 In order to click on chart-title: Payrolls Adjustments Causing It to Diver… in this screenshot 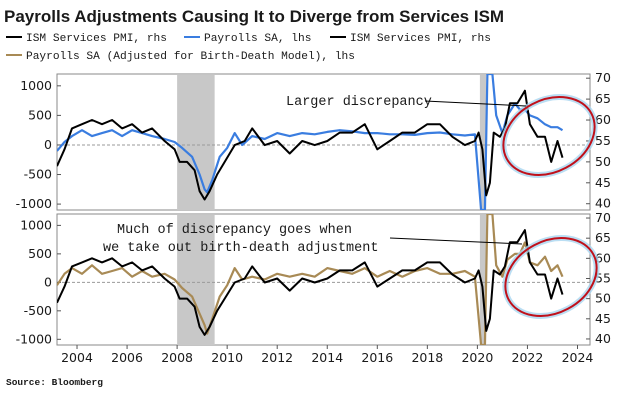, I will do `click(254, 16)`.